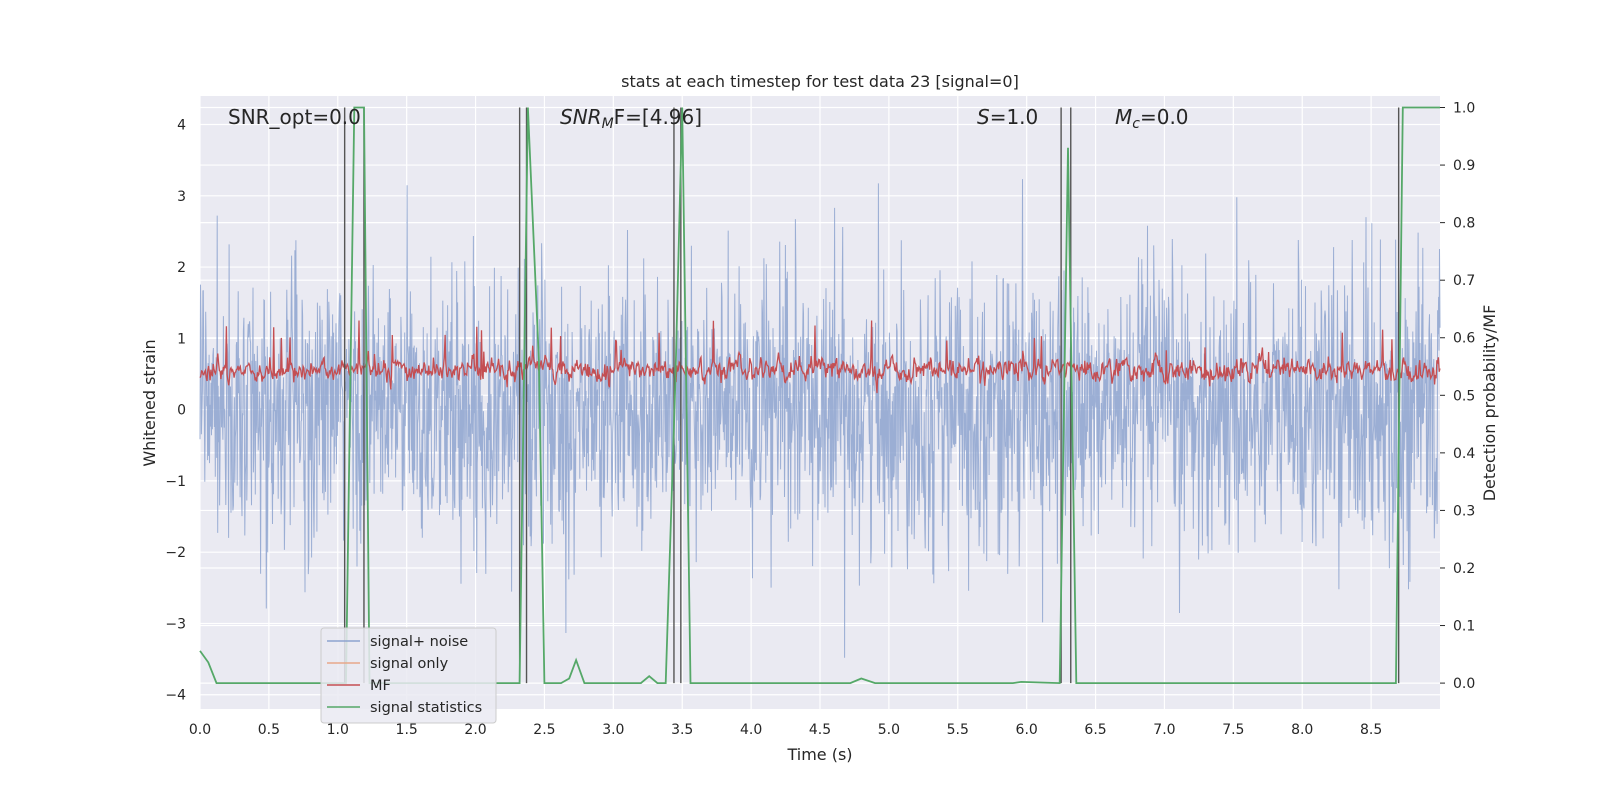 Image resolution: width=1600 pixels, height=800 pixels. I want to click on x-tick-label: 4.0, so click(751, 730).